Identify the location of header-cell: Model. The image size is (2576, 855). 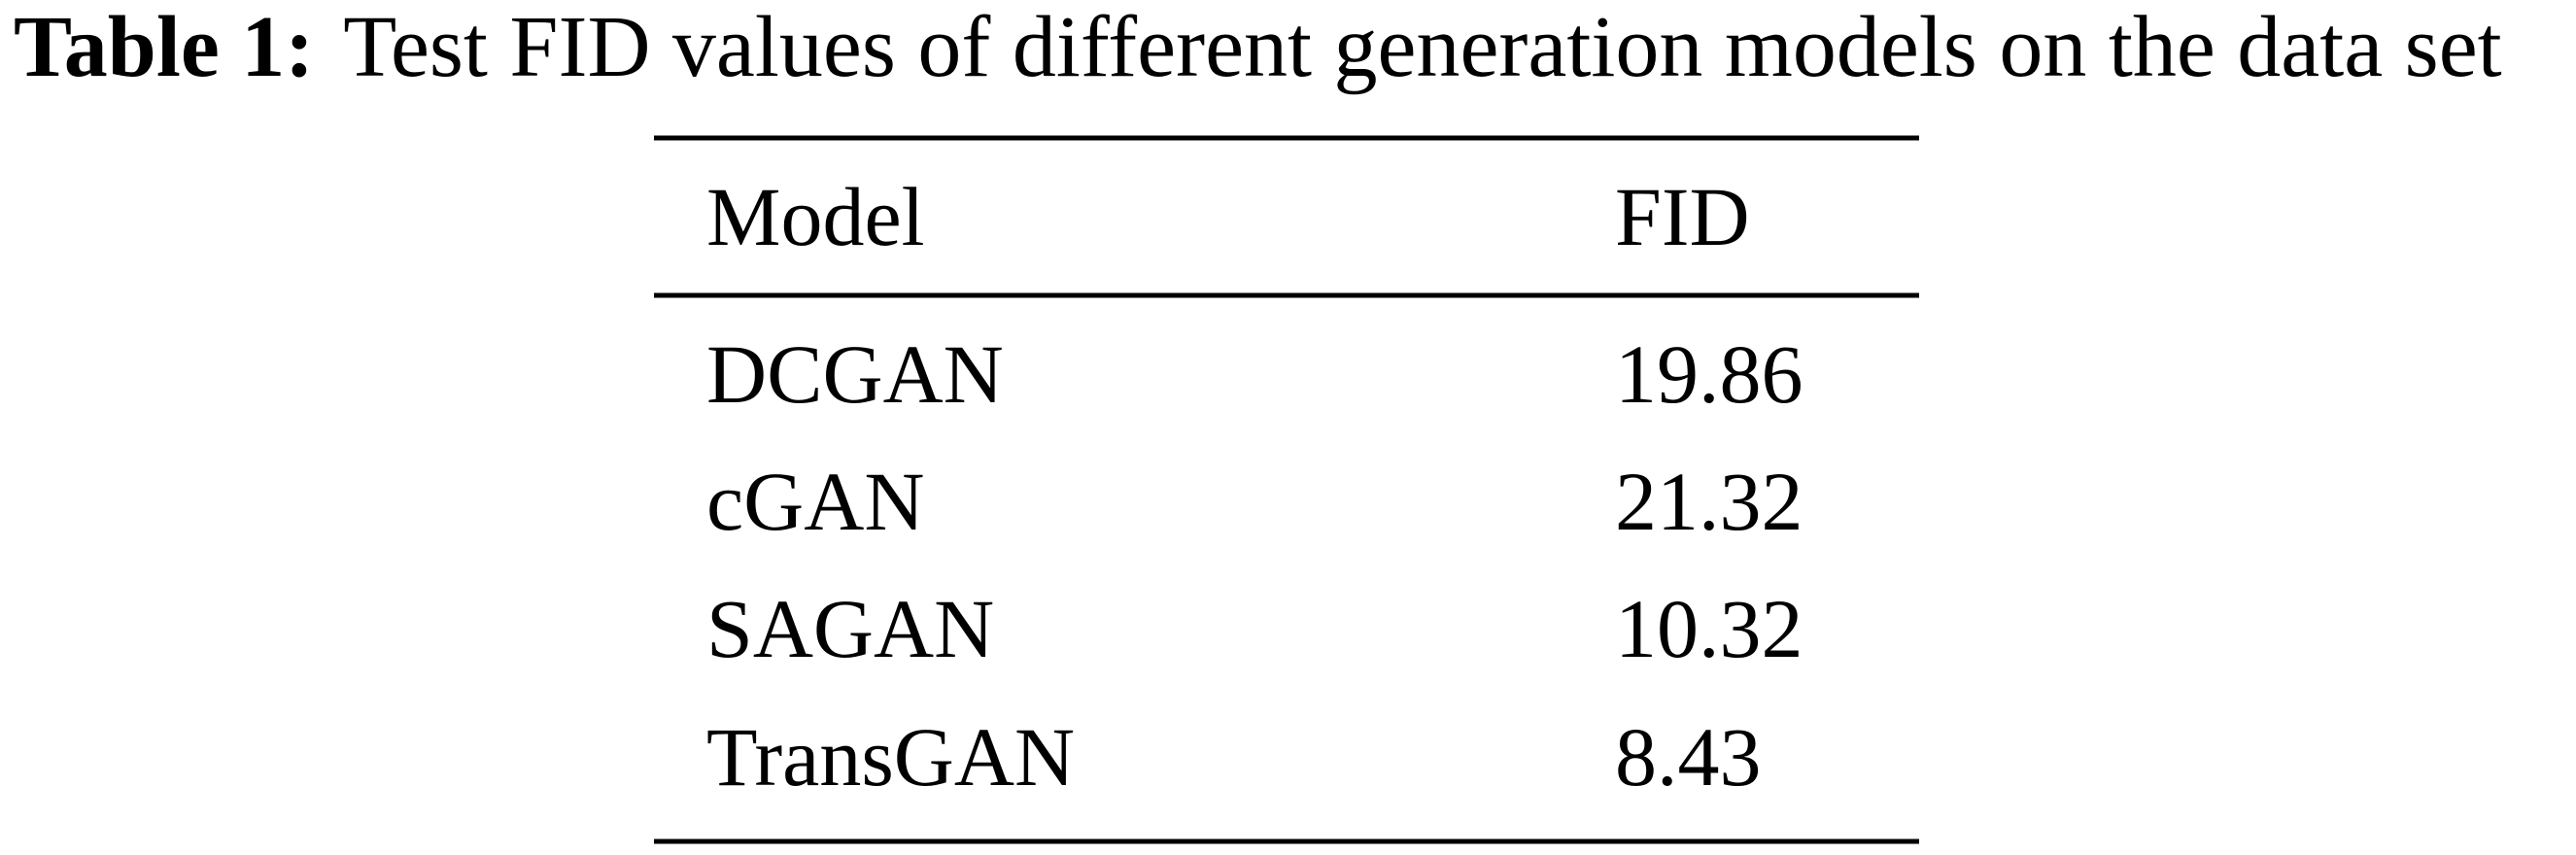
(816, 216).